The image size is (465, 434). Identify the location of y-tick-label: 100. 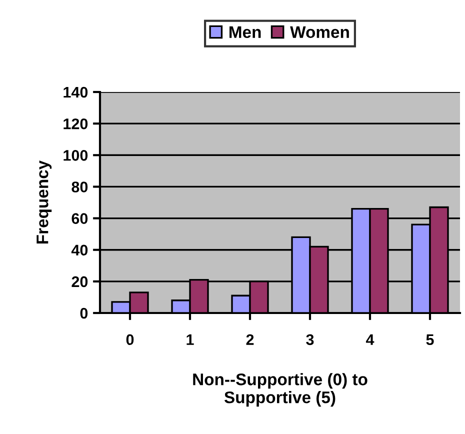
(76, 155).